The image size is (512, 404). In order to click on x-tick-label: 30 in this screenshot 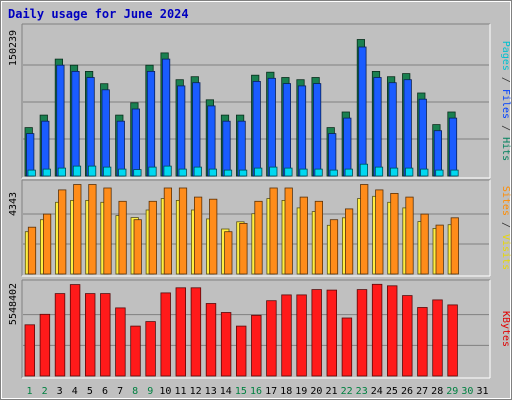, I will do `click(467, 391)`.